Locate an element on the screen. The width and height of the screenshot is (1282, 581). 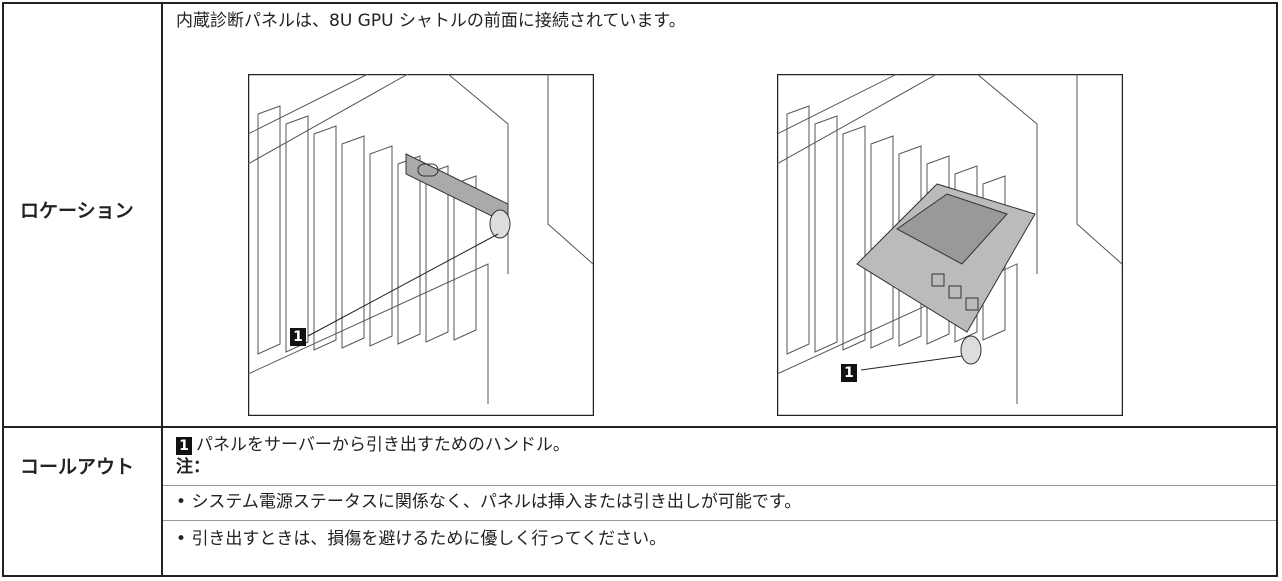
column-divider is located at coordinates (162, 289).